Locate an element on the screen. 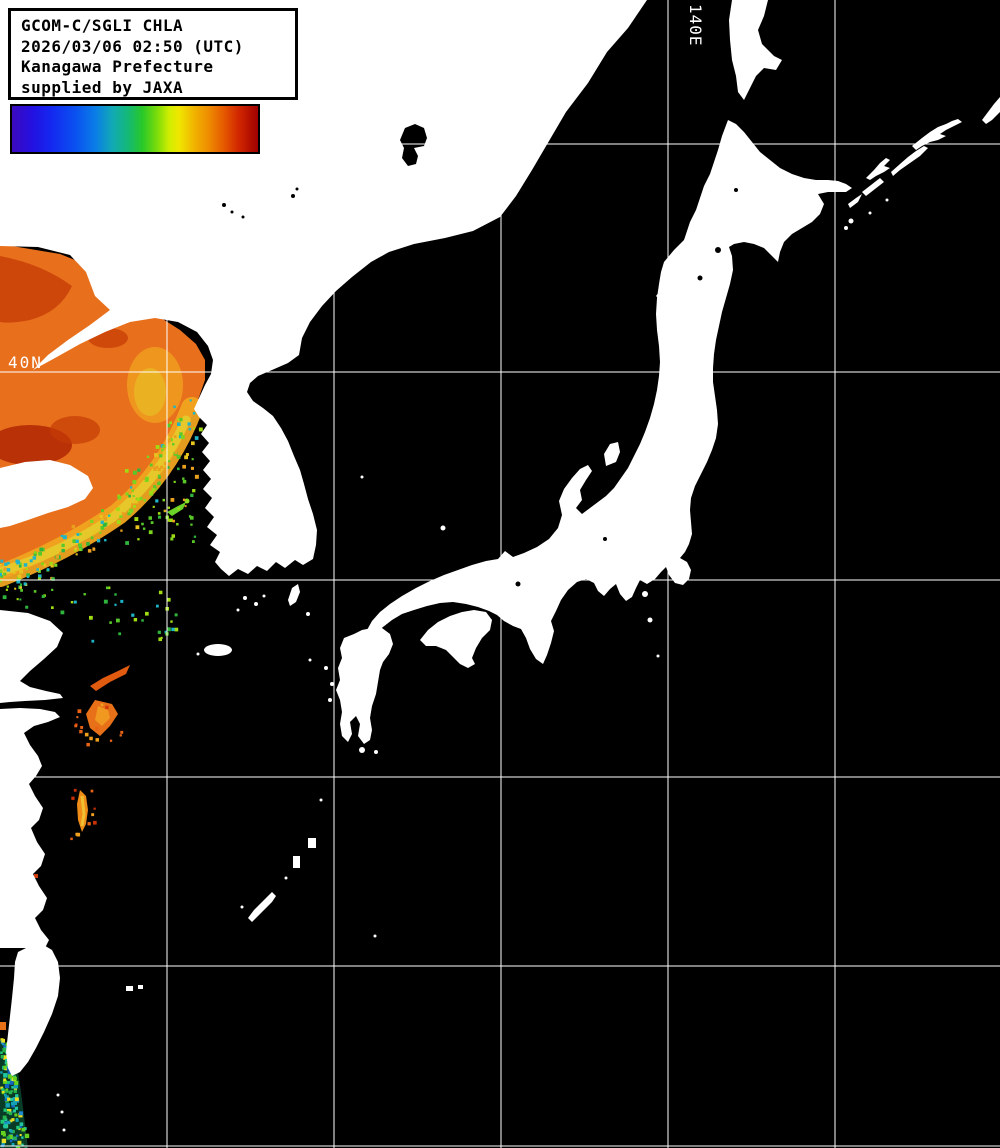  land-sakhalin is located at coordinates (755, 50).